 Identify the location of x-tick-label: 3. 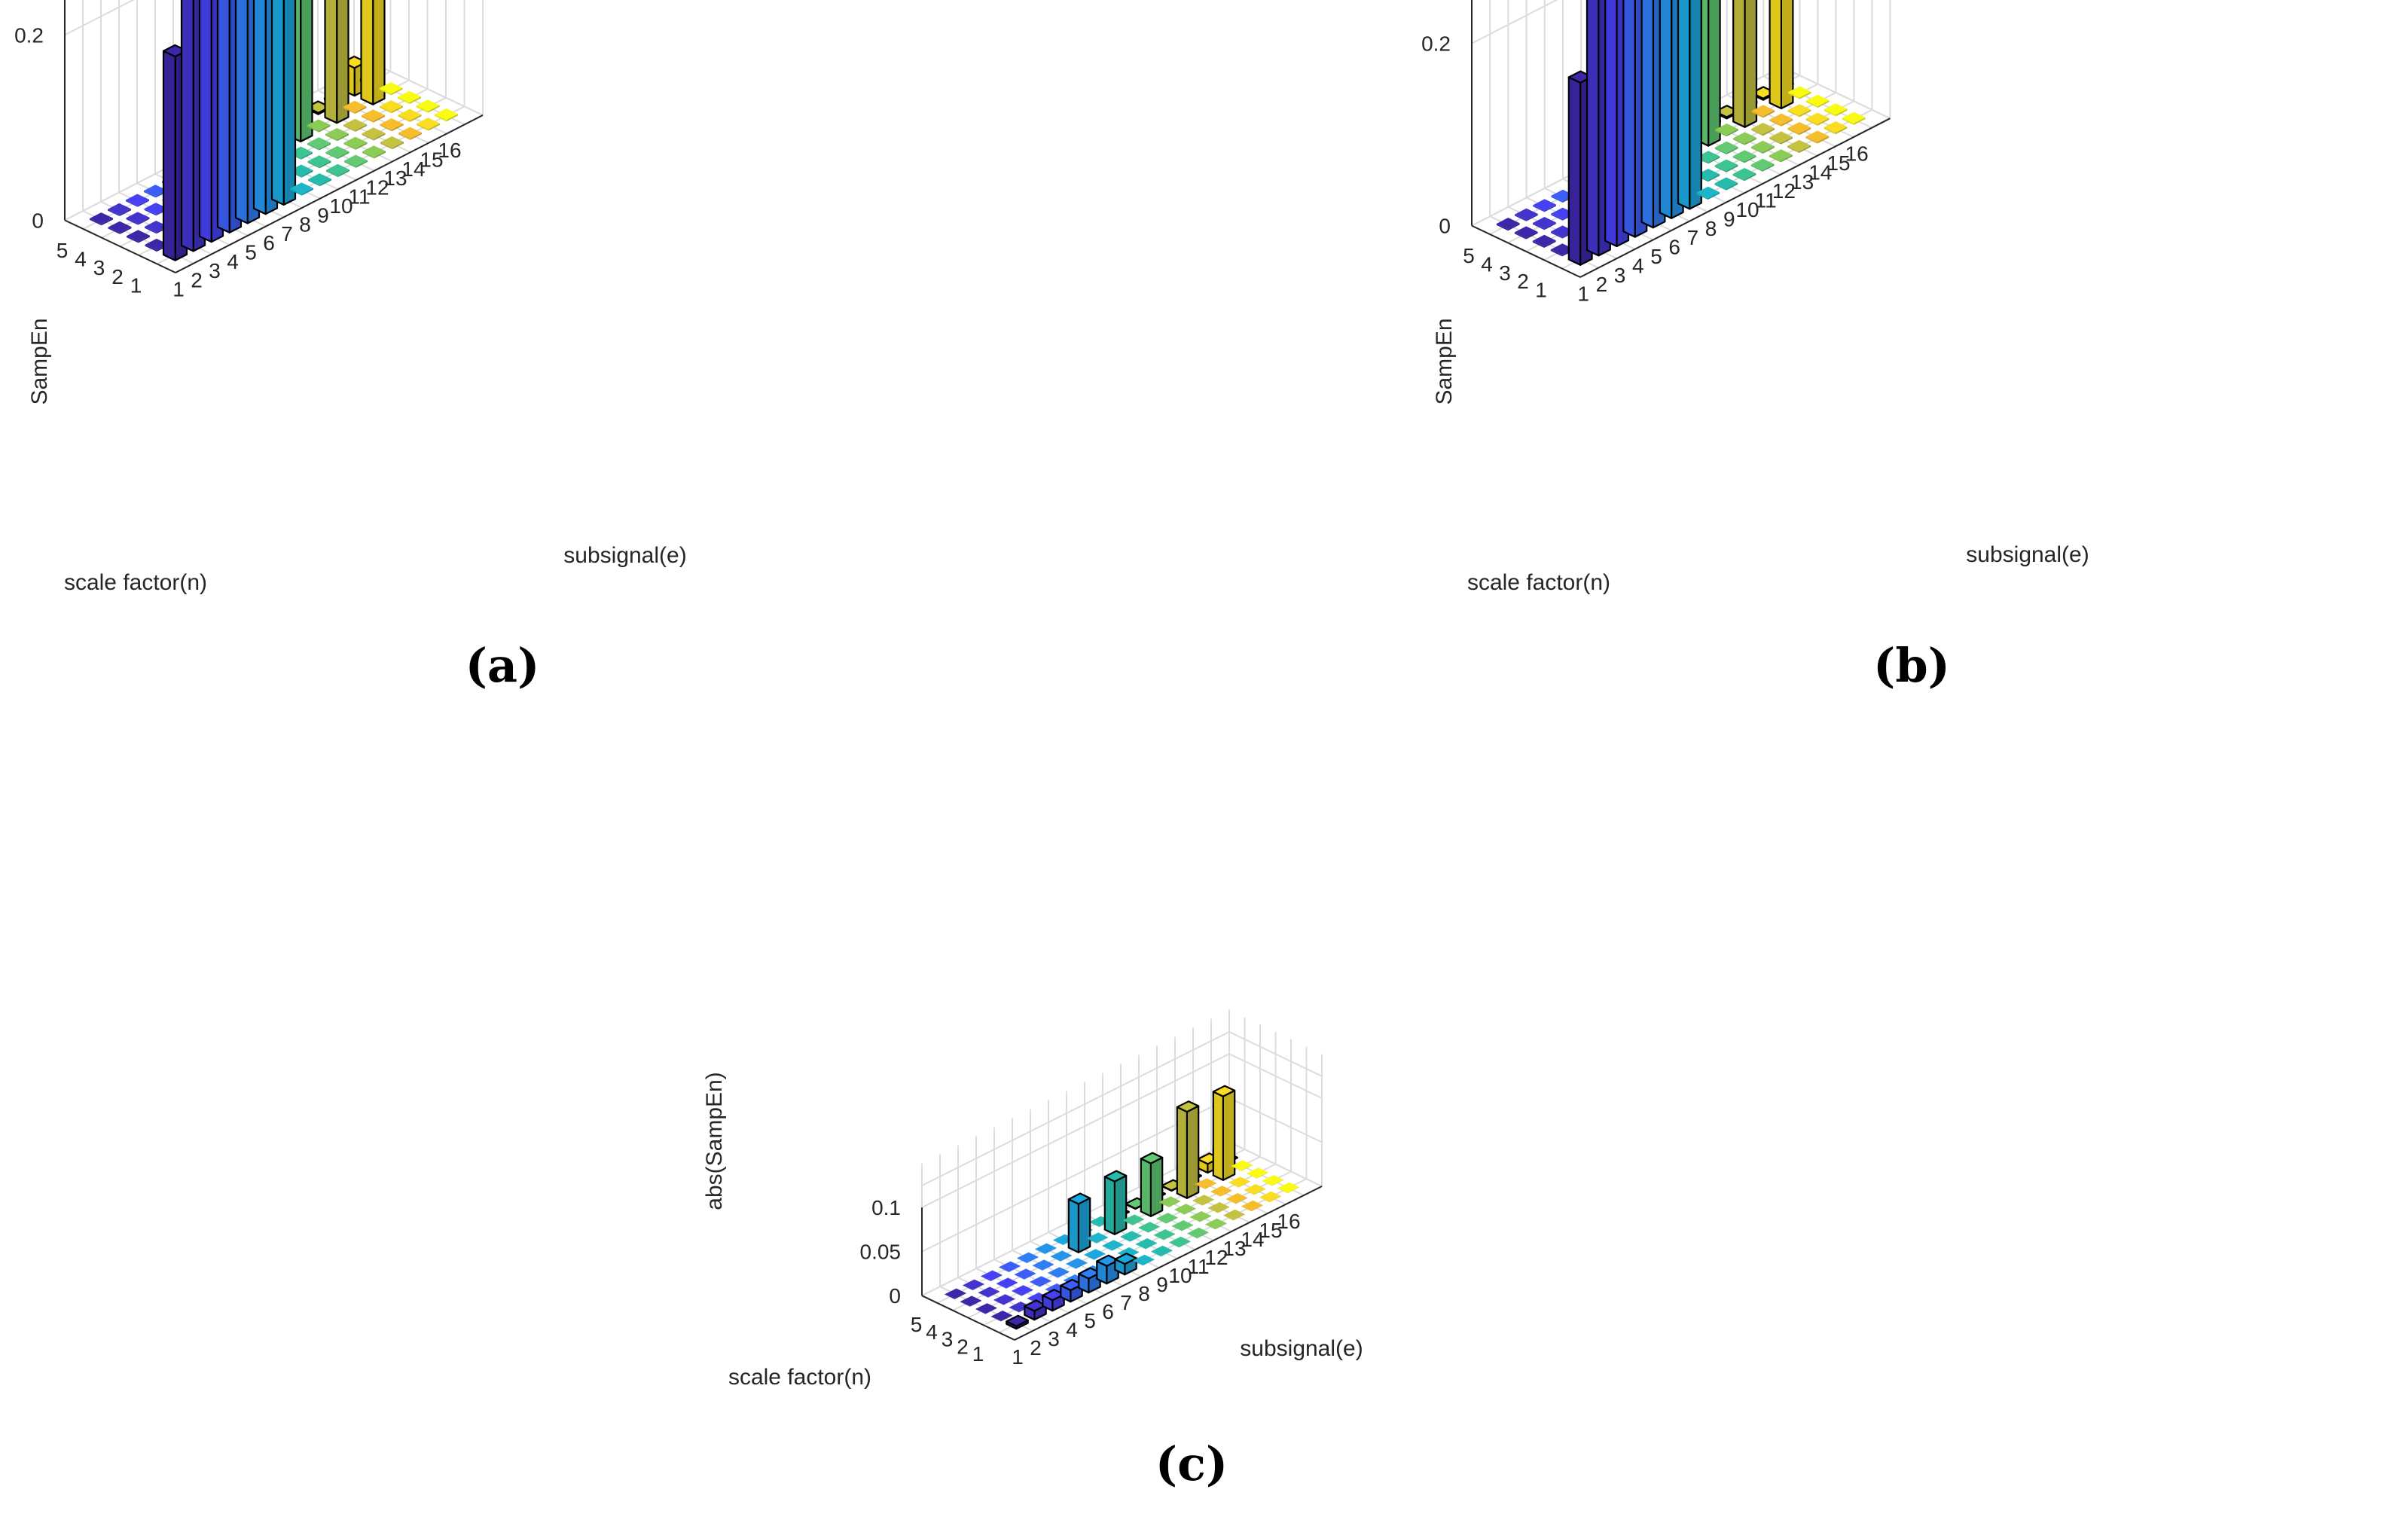
(1620, 275).